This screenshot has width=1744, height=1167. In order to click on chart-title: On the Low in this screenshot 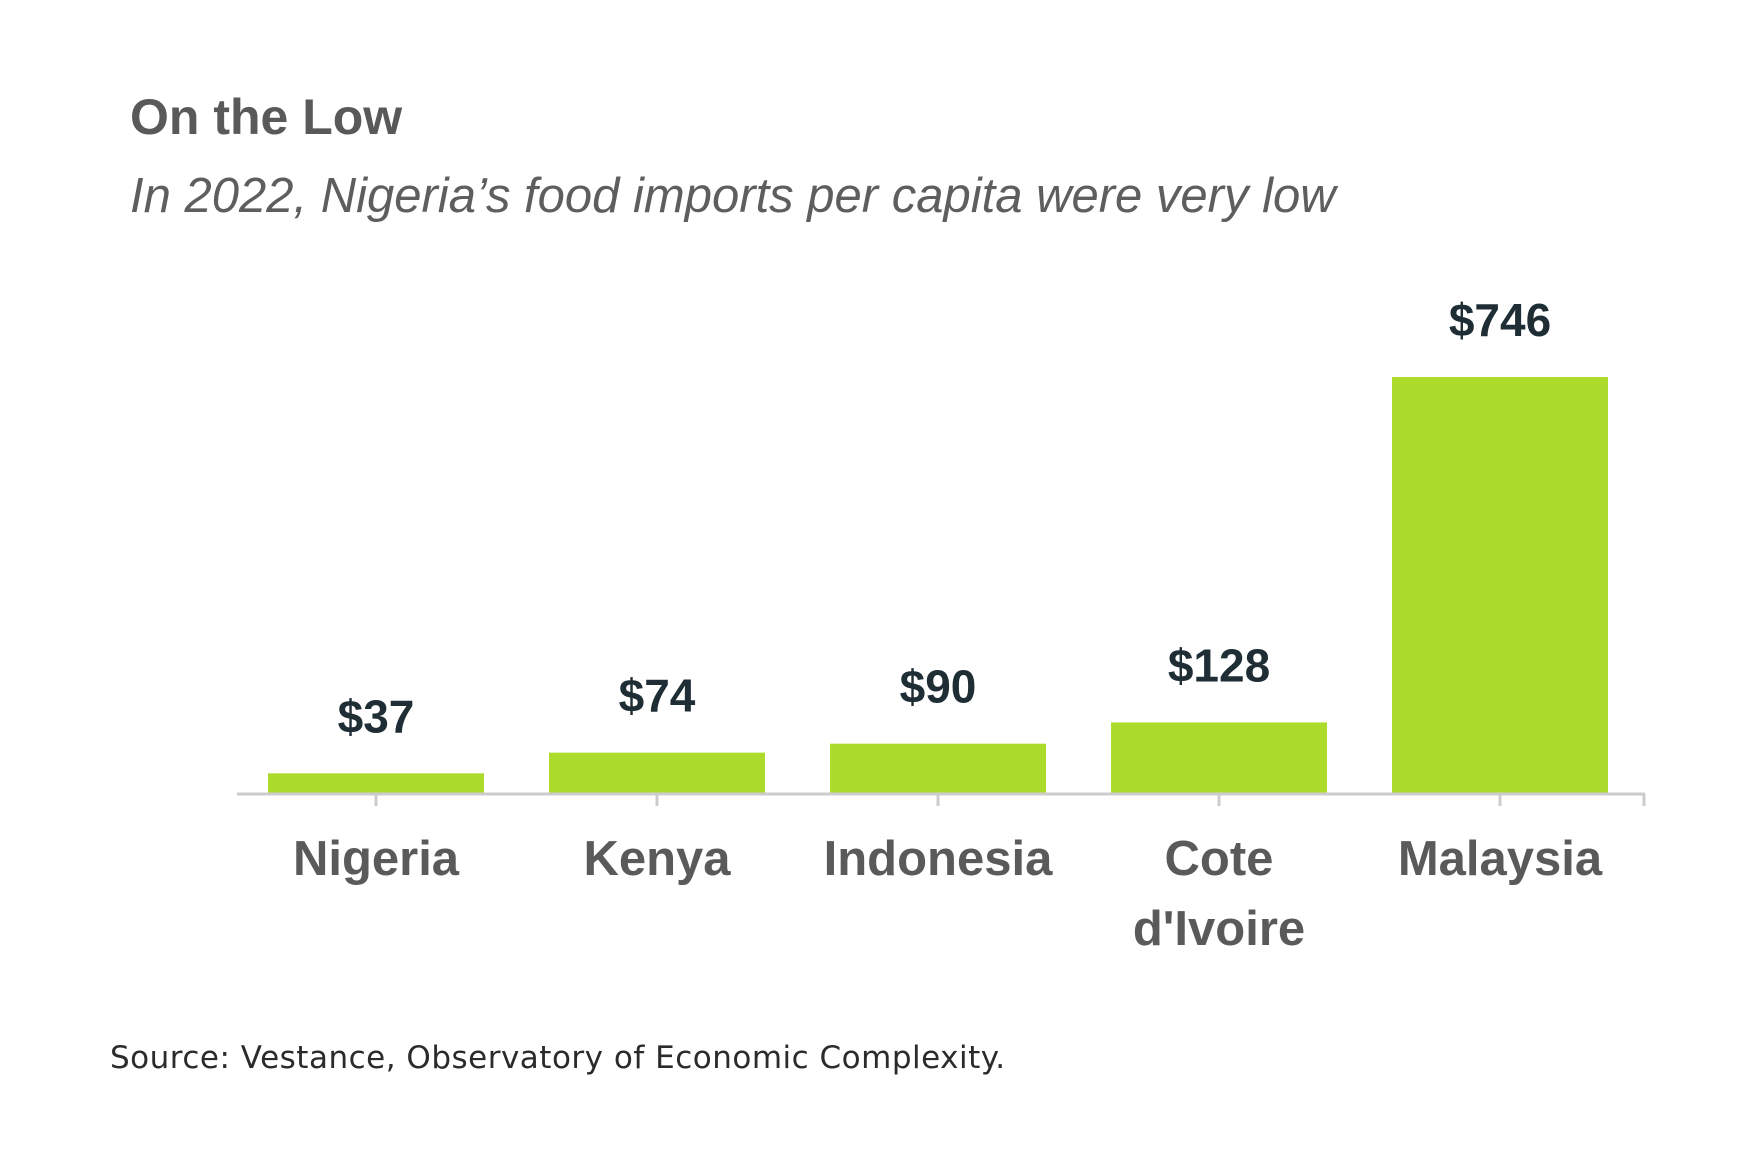, I will do `click(266, 117)`.